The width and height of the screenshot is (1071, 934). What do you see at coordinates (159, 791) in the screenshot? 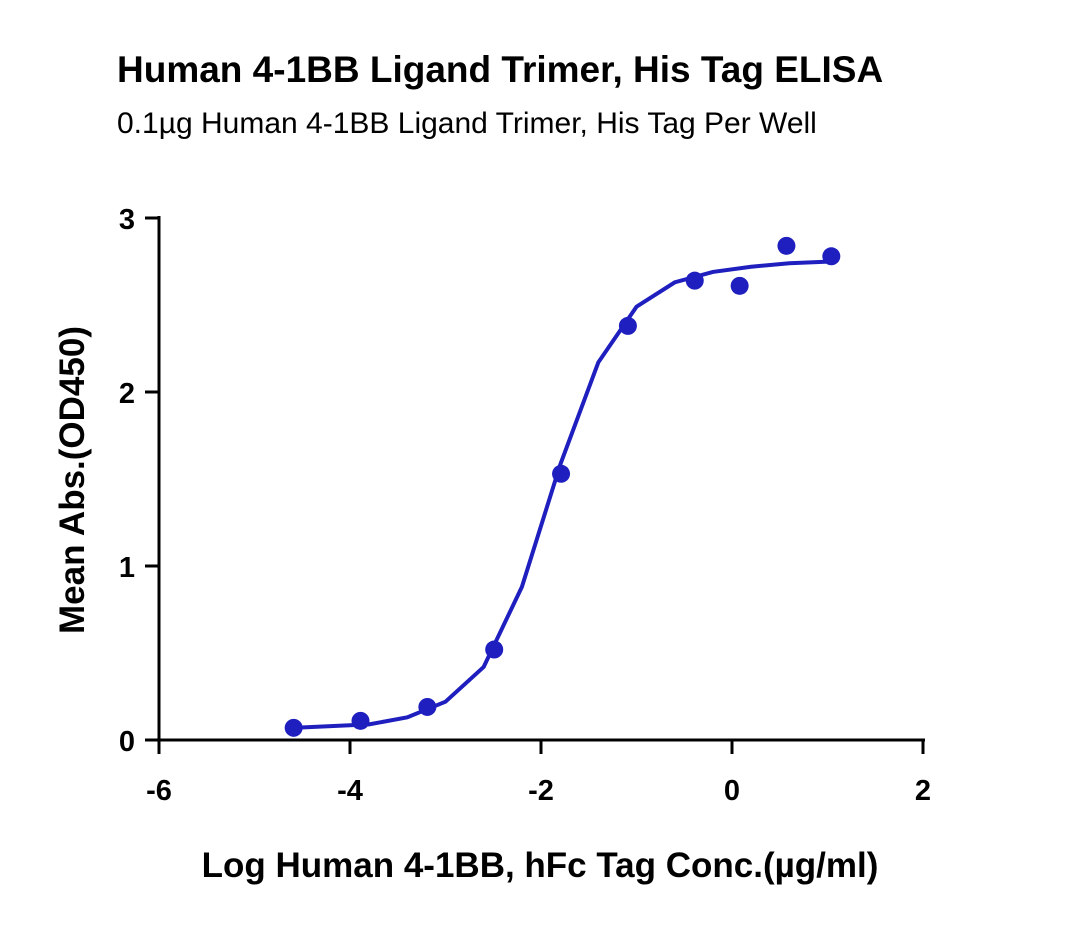
I see `x-tick-label: -6` at bounding box center [159, 791].